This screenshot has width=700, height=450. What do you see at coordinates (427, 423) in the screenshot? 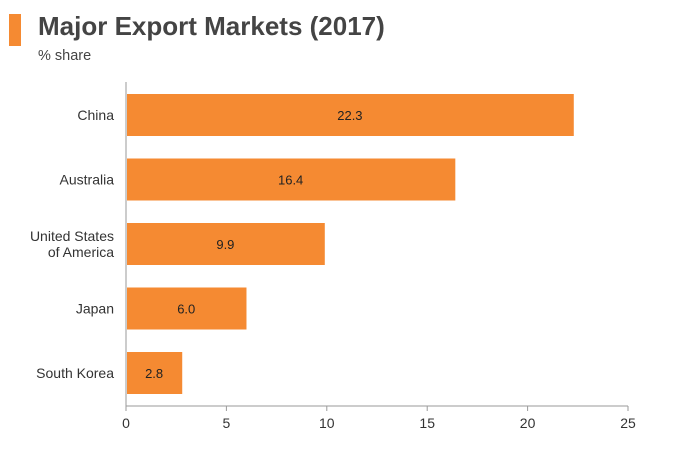
I see `x-tick-label: 15` at bounding box center [427, 423].